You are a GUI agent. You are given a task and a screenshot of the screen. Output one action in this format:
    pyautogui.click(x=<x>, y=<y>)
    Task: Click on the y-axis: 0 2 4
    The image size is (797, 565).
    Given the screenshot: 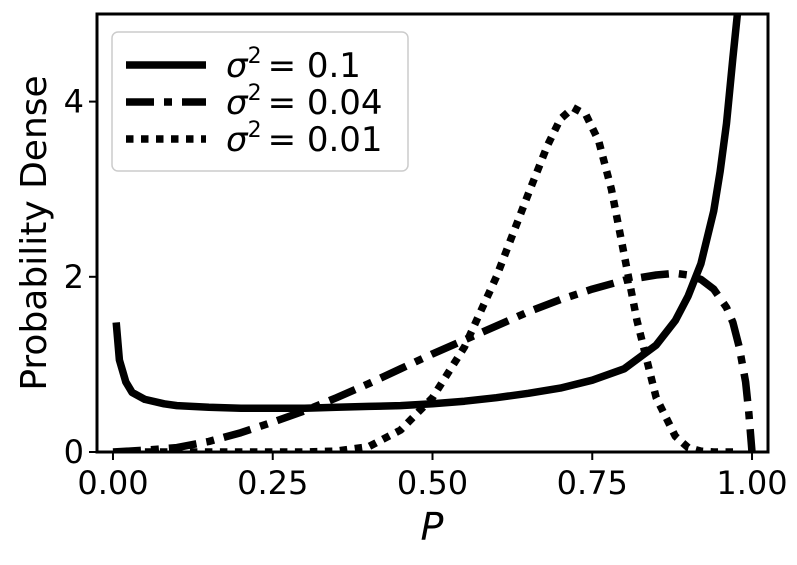 What is the action you would take?
    pyautogui.click(x=80, y=277)
    